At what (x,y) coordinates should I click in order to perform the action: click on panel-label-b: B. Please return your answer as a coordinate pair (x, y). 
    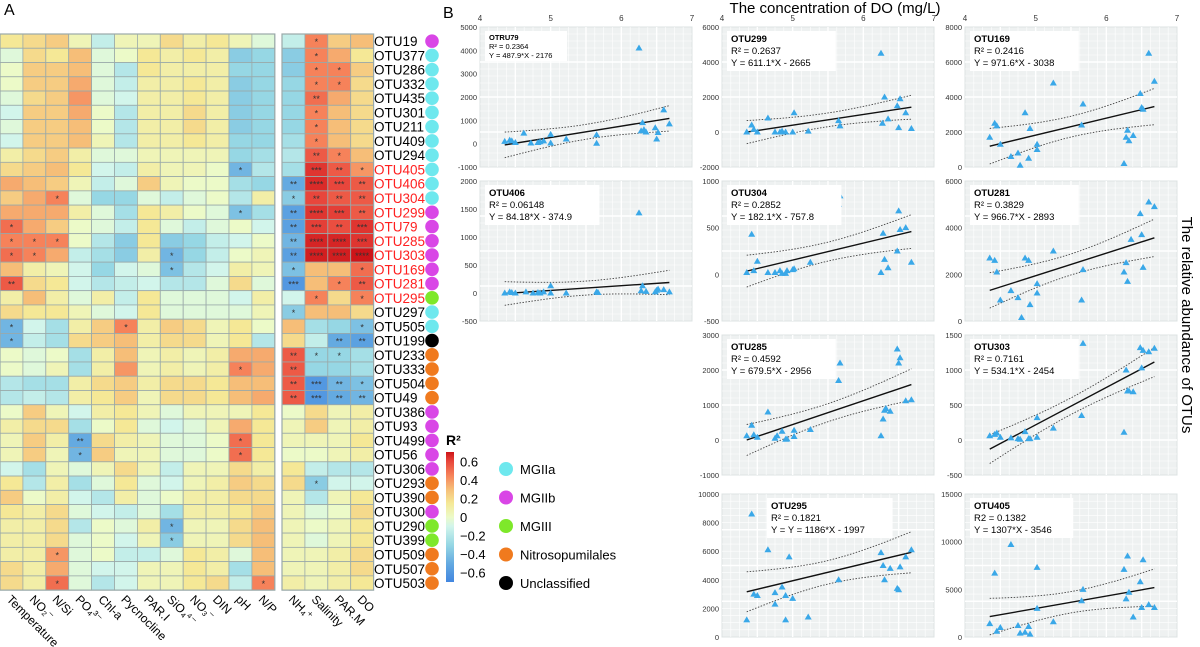
    Looking at the image, I should click on (448, 13).